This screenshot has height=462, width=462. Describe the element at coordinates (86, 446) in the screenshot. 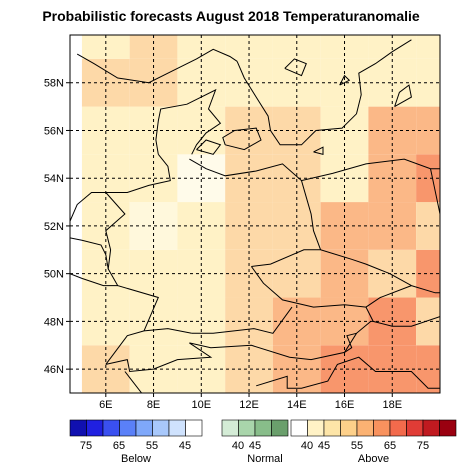

I see `below-tick-label: 75` at that location.